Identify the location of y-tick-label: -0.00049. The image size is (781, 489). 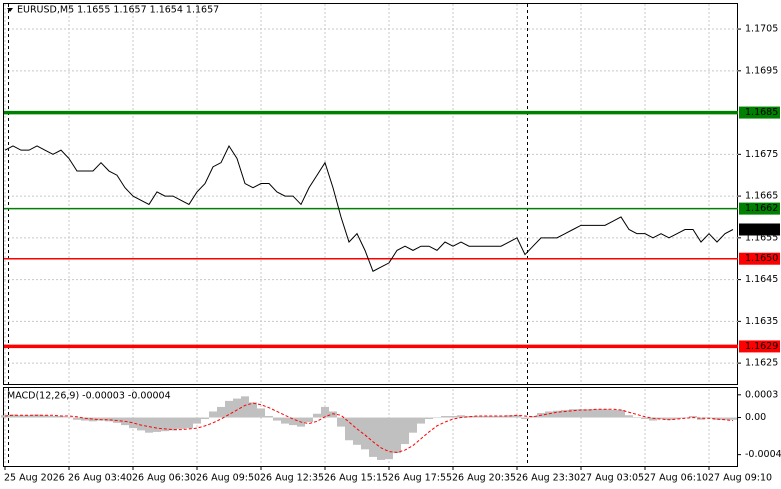
(763, 454).